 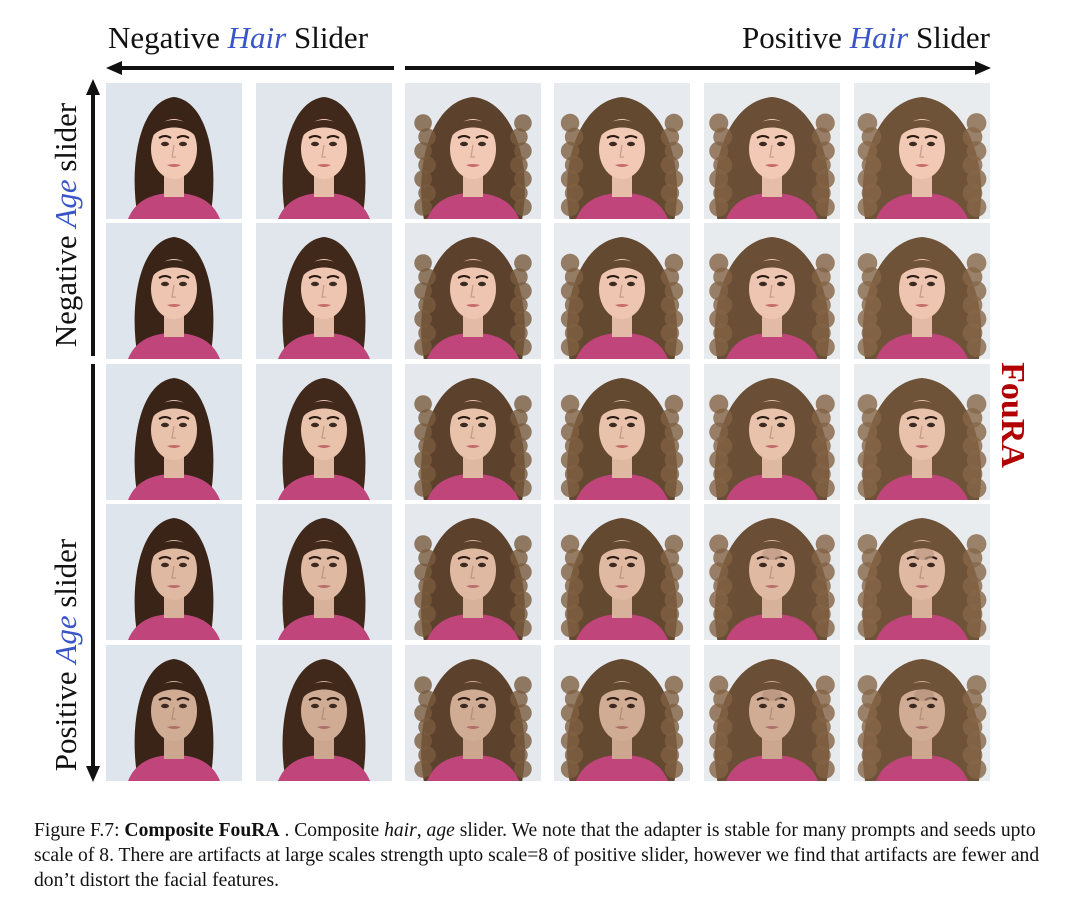 What do you see at coordinates (1012, 415) in the screenshot?
I see `method-label-foura: FouRA` at bounding box center [1012, 415].